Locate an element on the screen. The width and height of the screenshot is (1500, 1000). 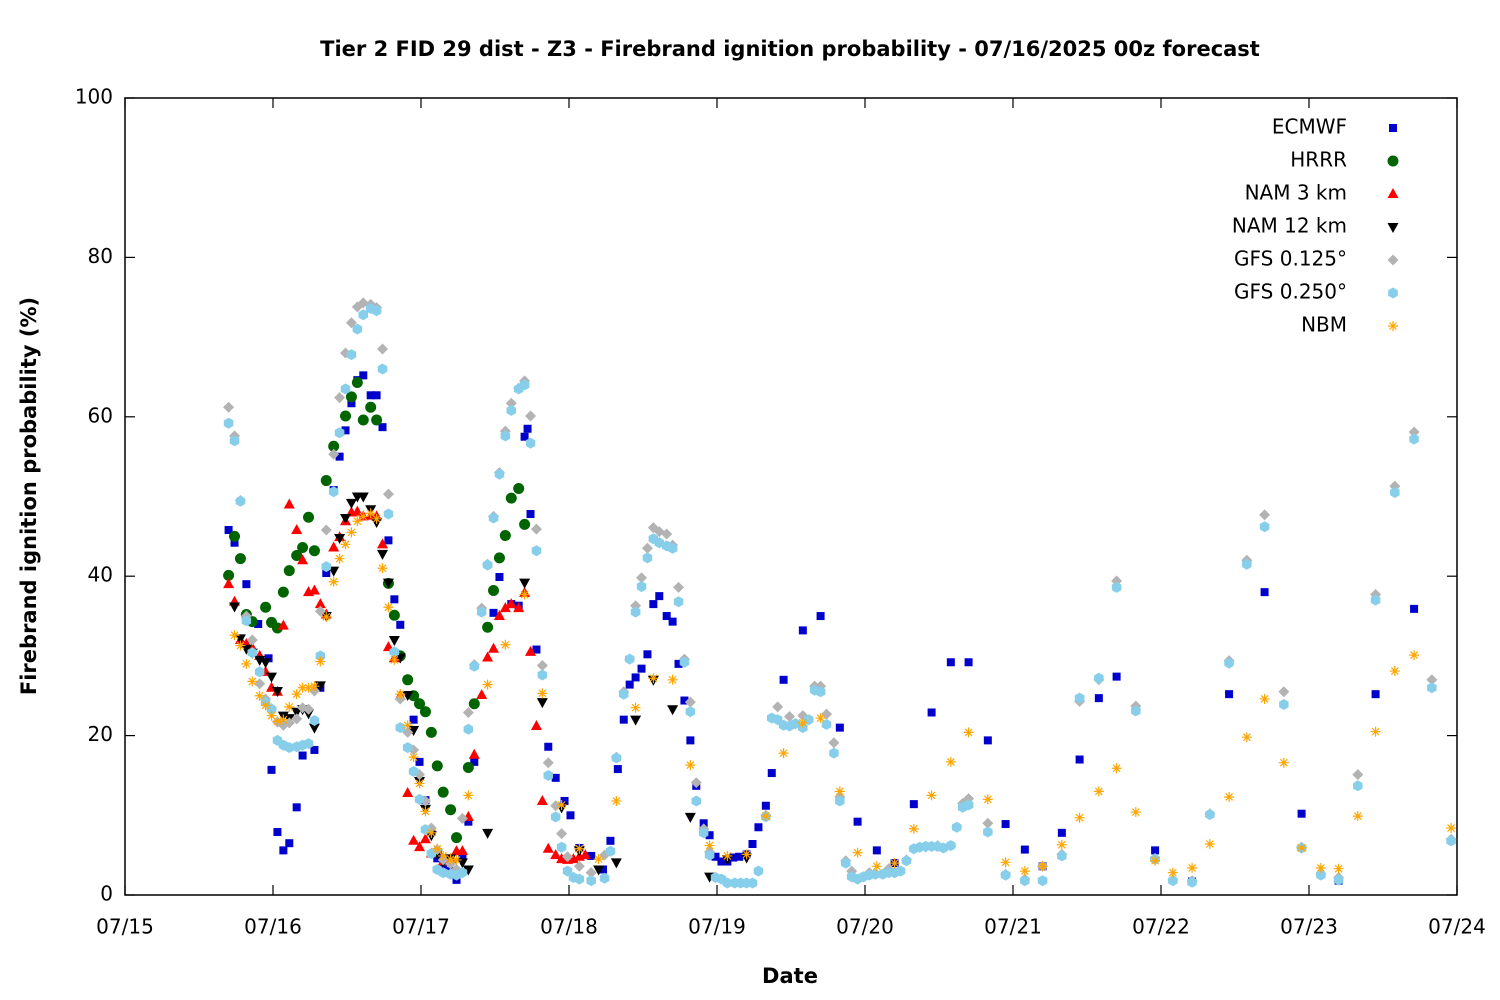
legend-marker is located at coordinates (1393, 326).